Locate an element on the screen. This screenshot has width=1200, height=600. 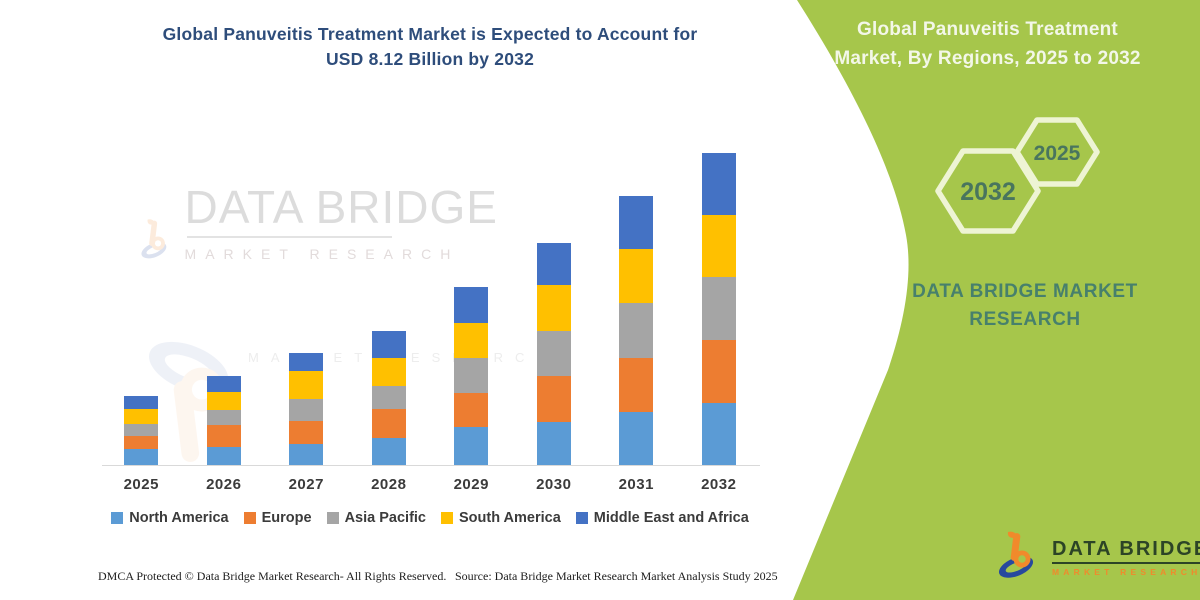
bar-segment-2027-middle-east-and-africa is located at coordinates (306, 361).